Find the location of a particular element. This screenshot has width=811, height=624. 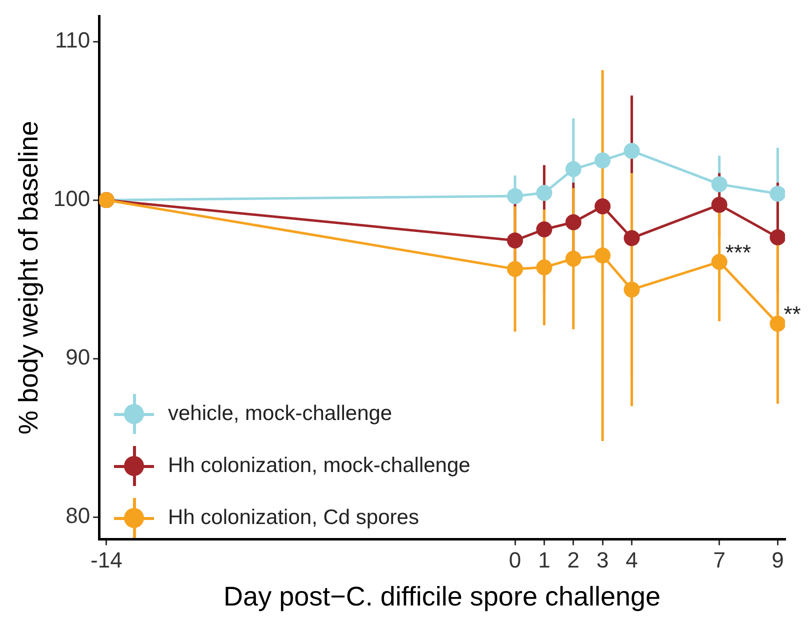

x-tick-label: 3 is located at coordinates (602, 559).